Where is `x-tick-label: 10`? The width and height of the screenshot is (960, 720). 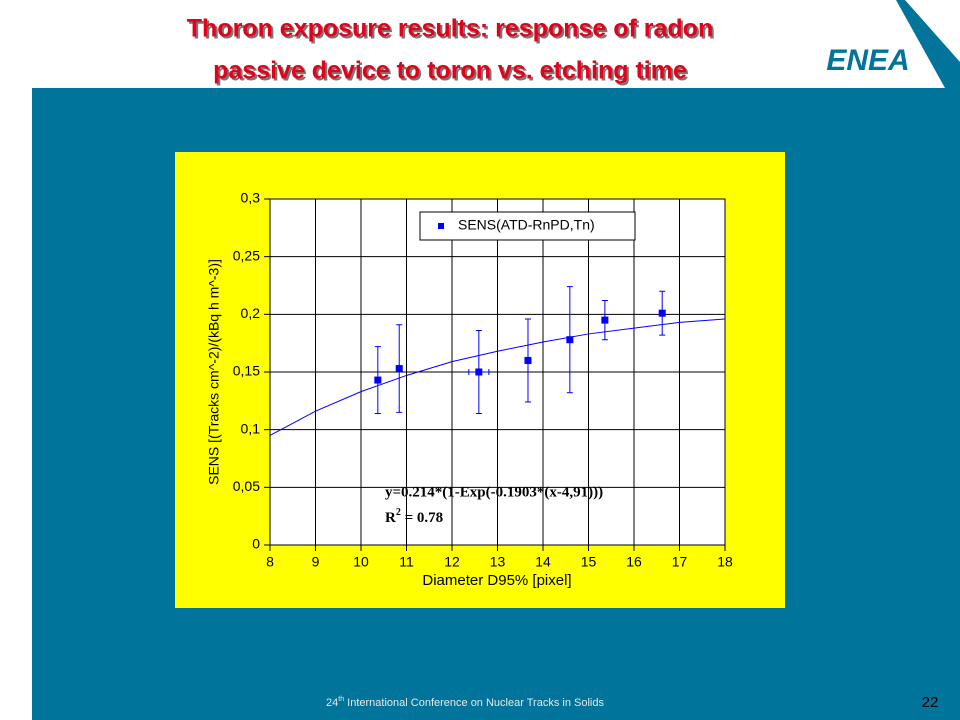 x-tick-label: 10 is located at coordinates (361, 562).